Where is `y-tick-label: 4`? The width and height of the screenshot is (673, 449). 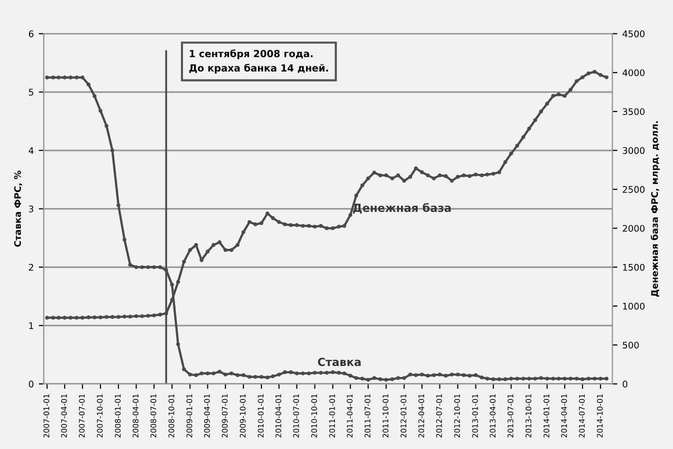 y-tick-label: 4 is located at coordinates (31, 150).